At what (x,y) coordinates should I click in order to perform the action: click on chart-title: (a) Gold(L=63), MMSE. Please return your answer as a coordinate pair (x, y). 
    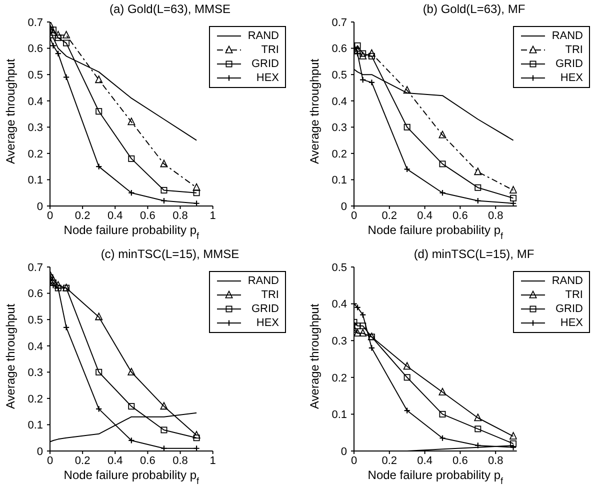
    Looking at the image, I should click on (170, 9).